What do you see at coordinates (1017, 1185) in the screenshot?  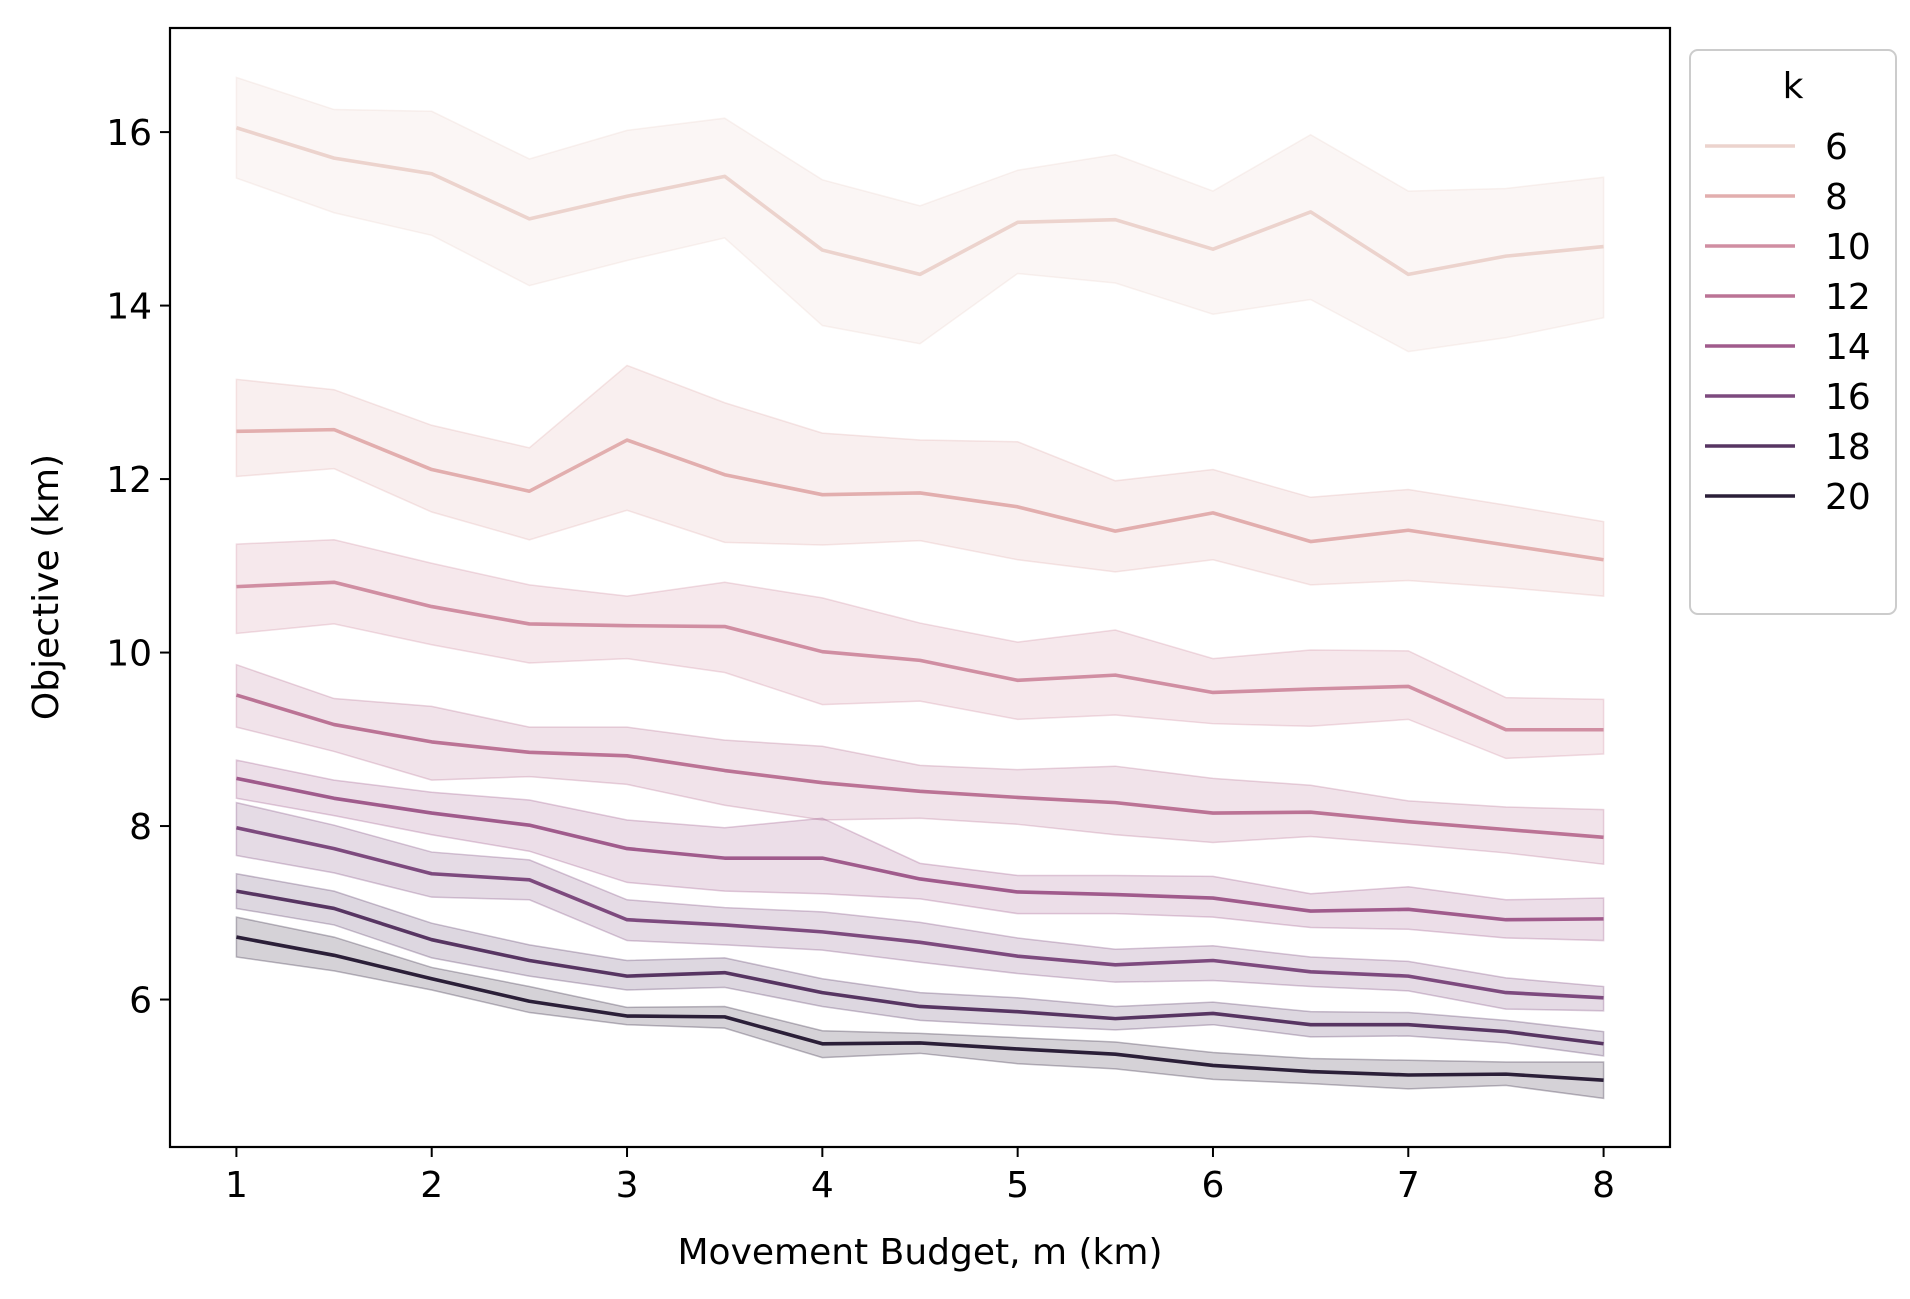 I see `x-tick-label: 5` at bounding box center [1017, 1185].